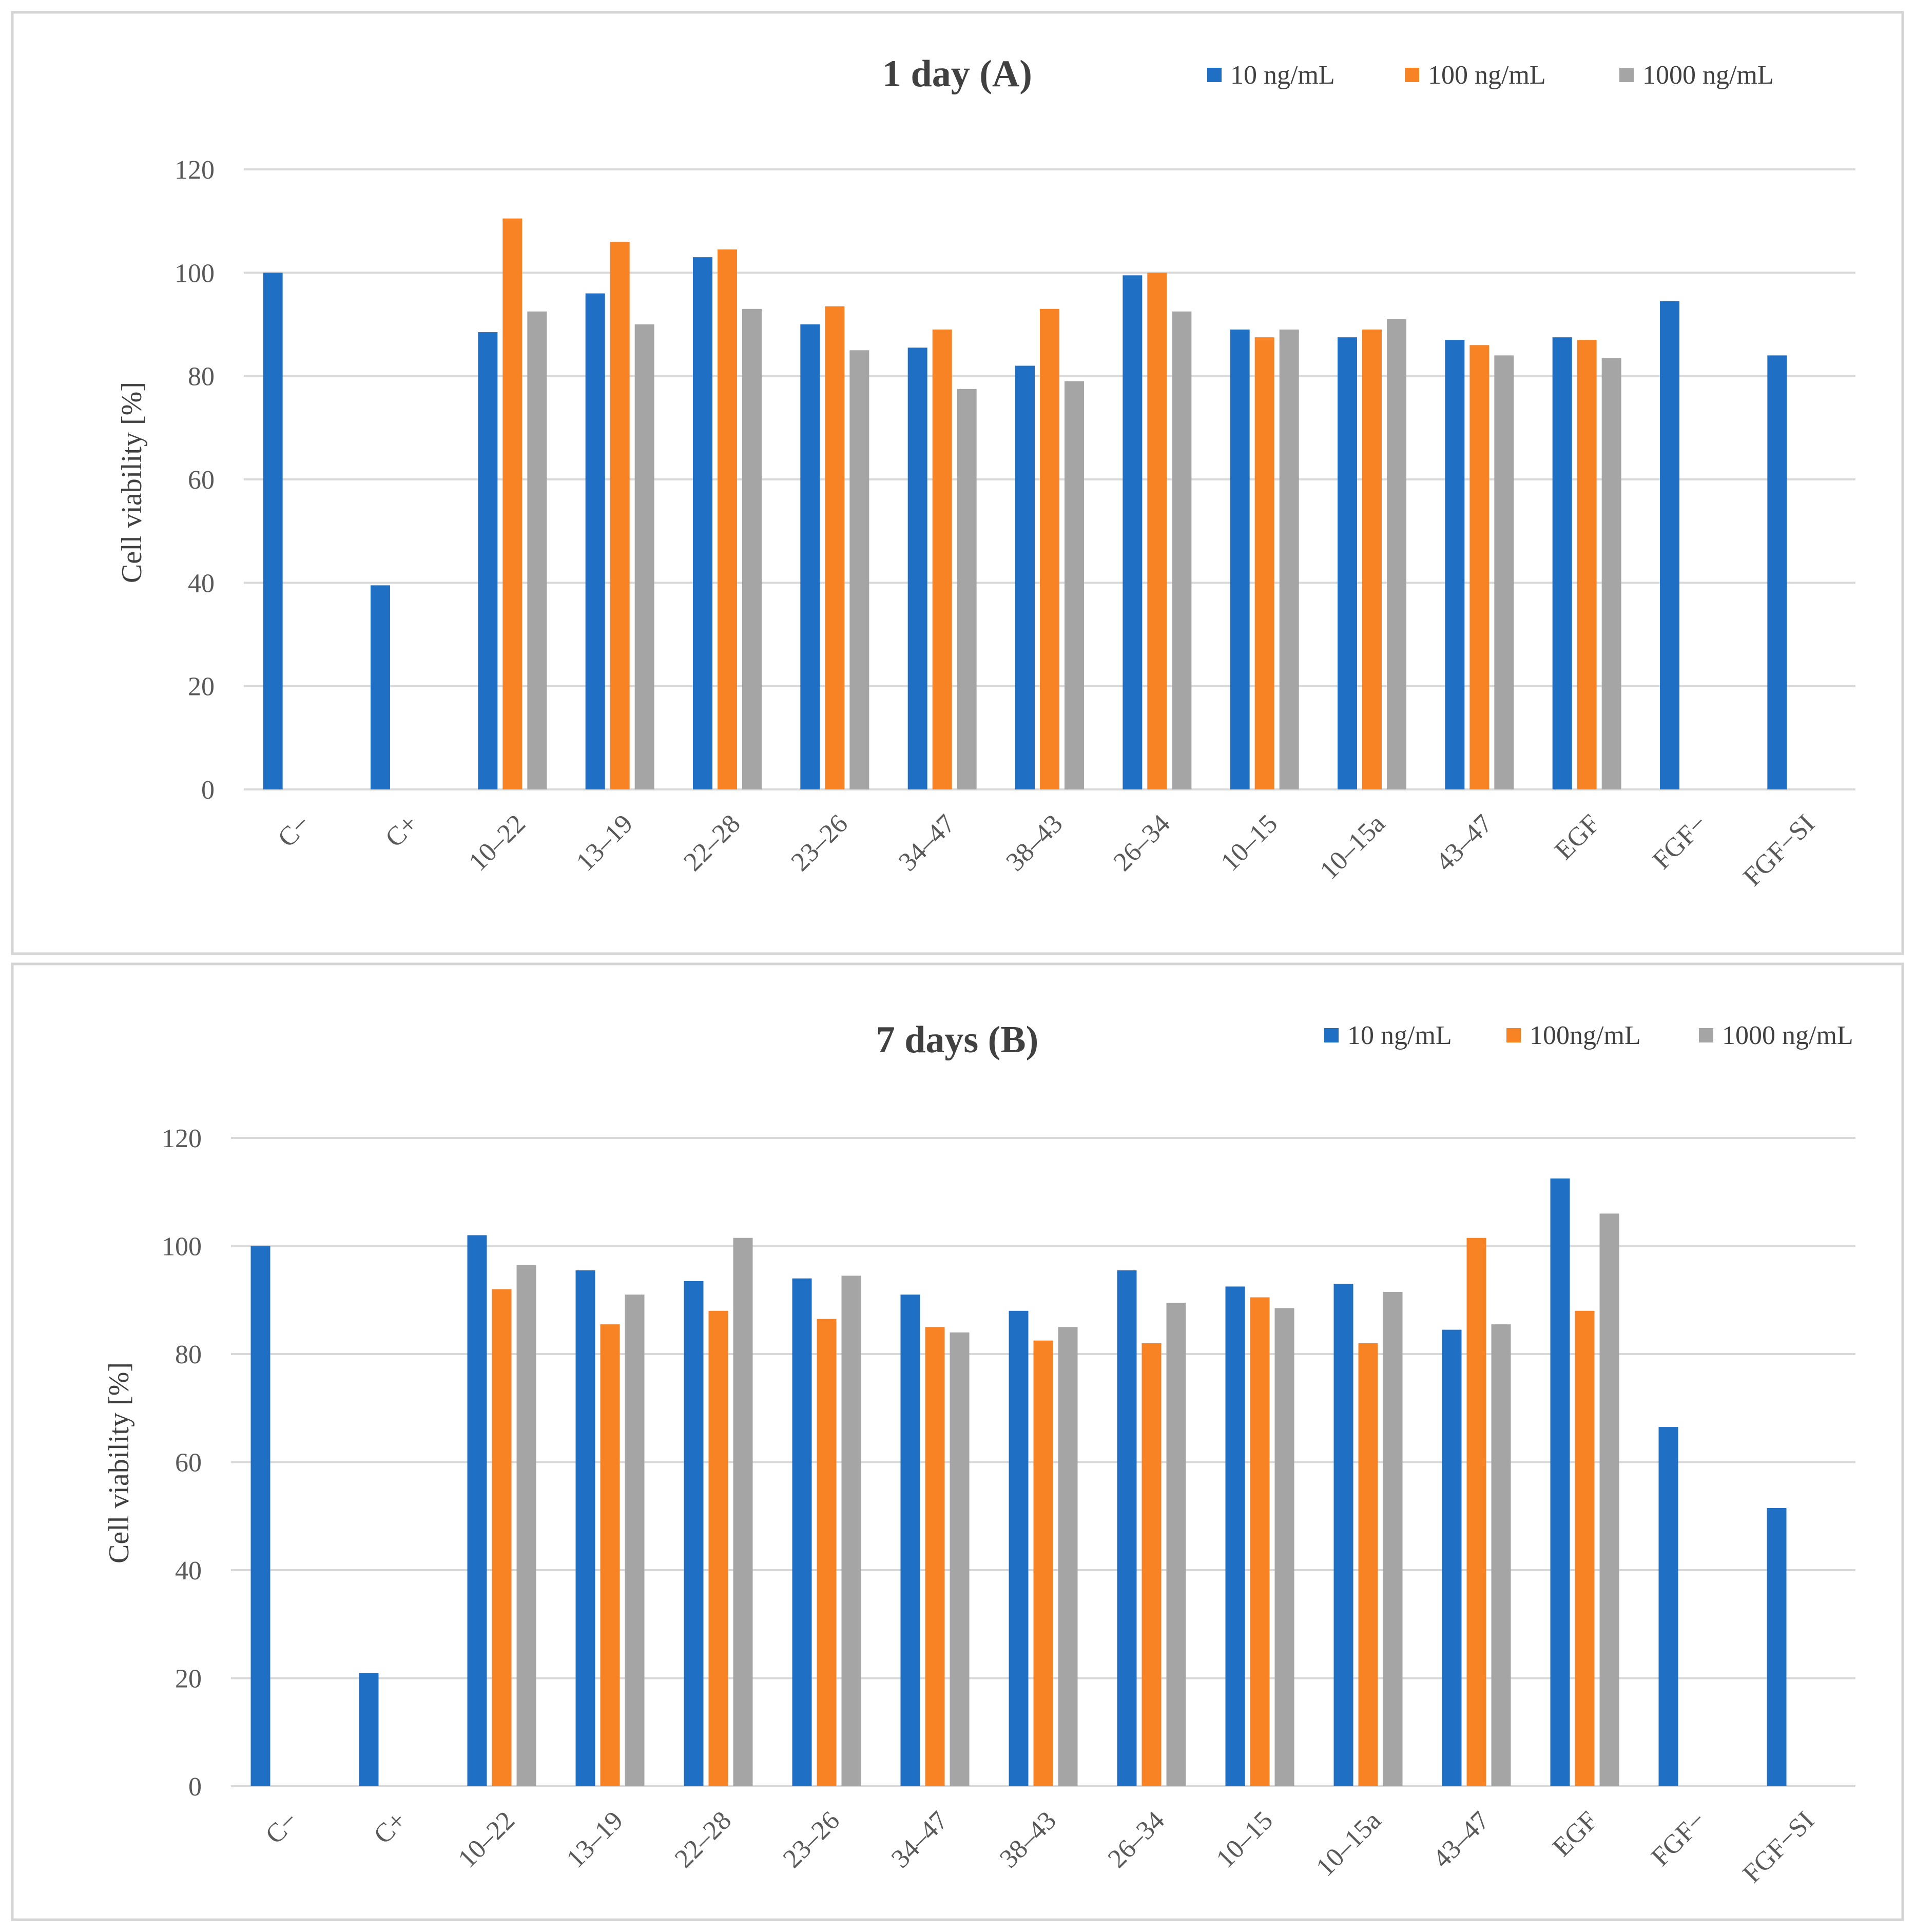  Describe the element at coordinates (1264, 563) in the screenshot. I see `bar-10-15-100-ng-ml` at that location.